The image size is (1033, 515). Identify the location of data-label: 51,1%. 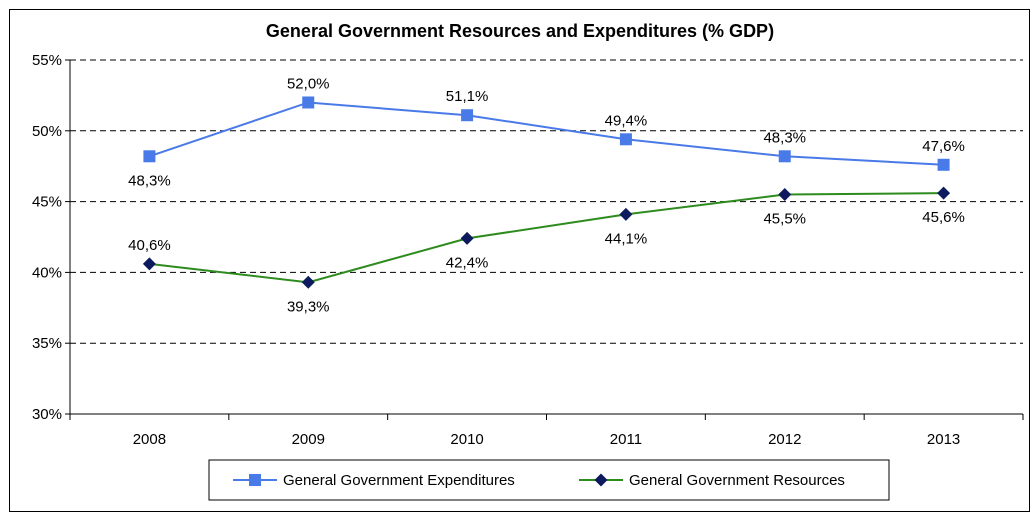
(467, 96).